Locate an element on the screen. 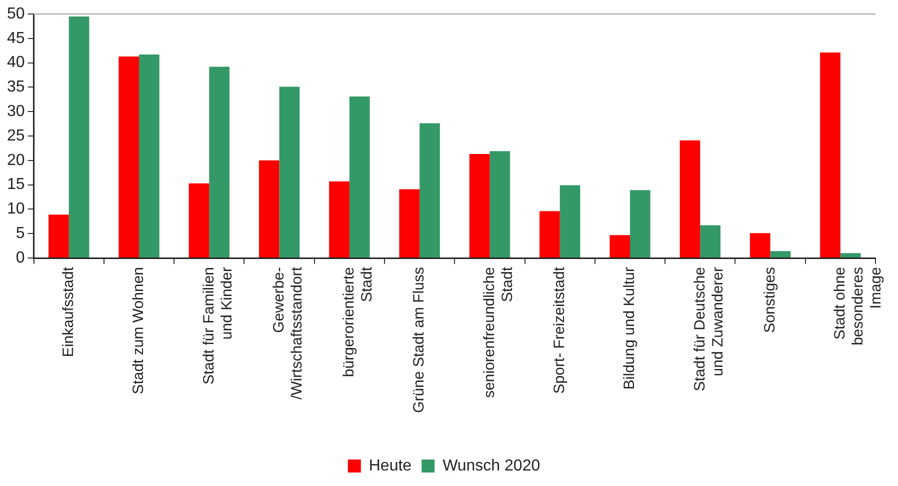 The width and height of the screenshot is (898, 486). x-tick-label: Stadt für Familien und Kinder is located at coordinates (218, 326).